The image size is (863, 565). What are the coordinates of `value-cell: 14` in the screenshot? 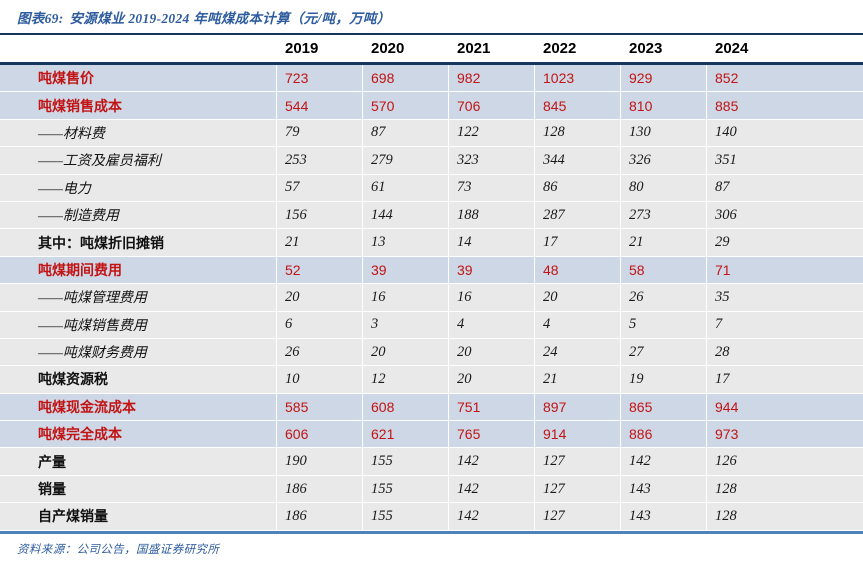 It's located at (492, 243).